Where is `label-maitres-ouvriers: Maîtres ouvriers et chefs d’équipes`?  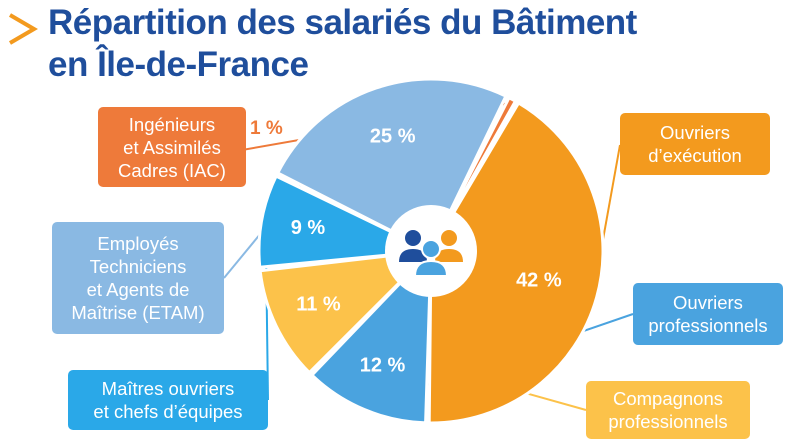
label-maitres-ouvriers: Maîtres ouvriers et chefs d’équipes is located at coordinates (168, 400).